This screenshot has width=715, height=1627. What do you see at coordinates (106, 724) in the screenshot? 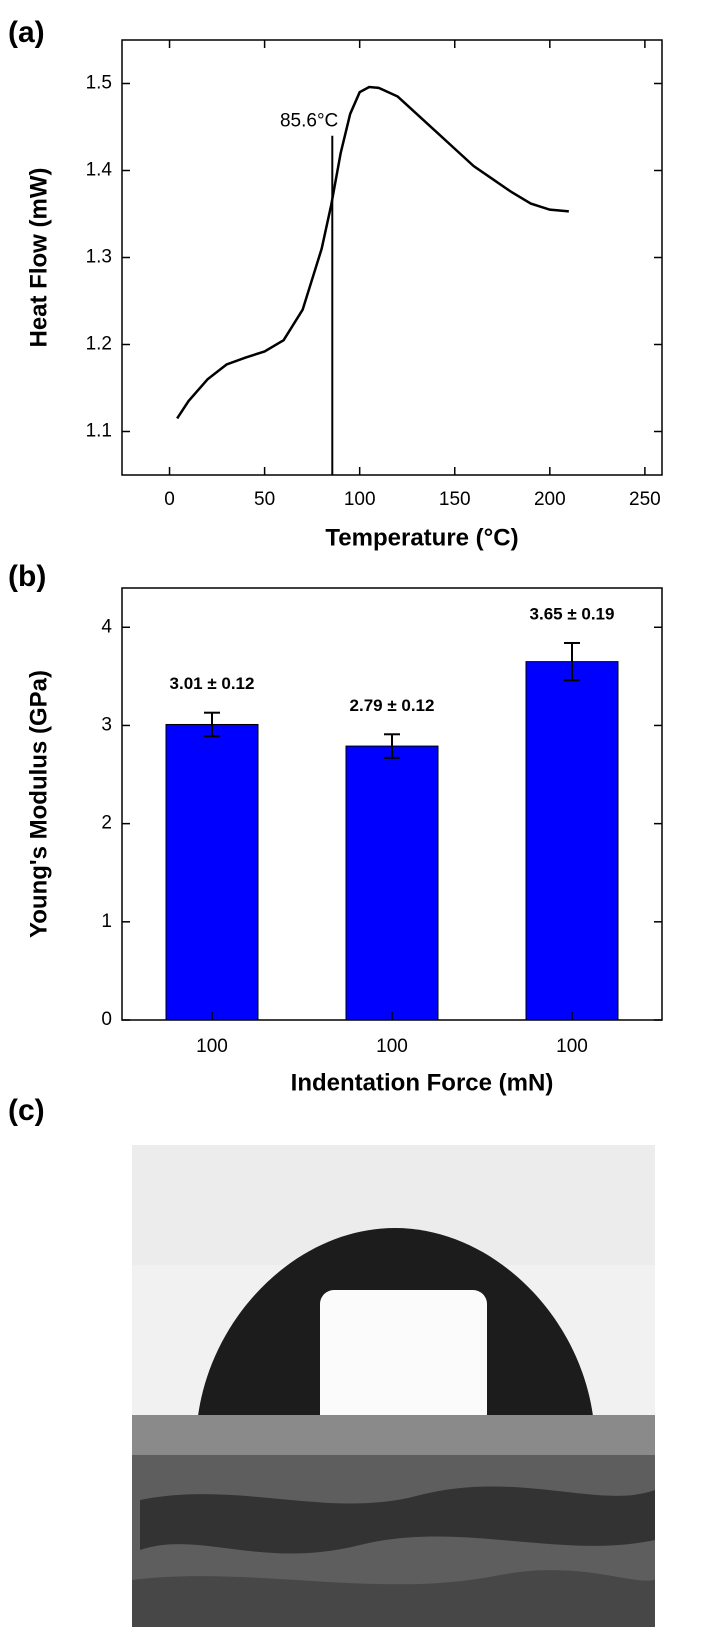
I see `y-tick-label: 3` at bounding box center [106, 724].